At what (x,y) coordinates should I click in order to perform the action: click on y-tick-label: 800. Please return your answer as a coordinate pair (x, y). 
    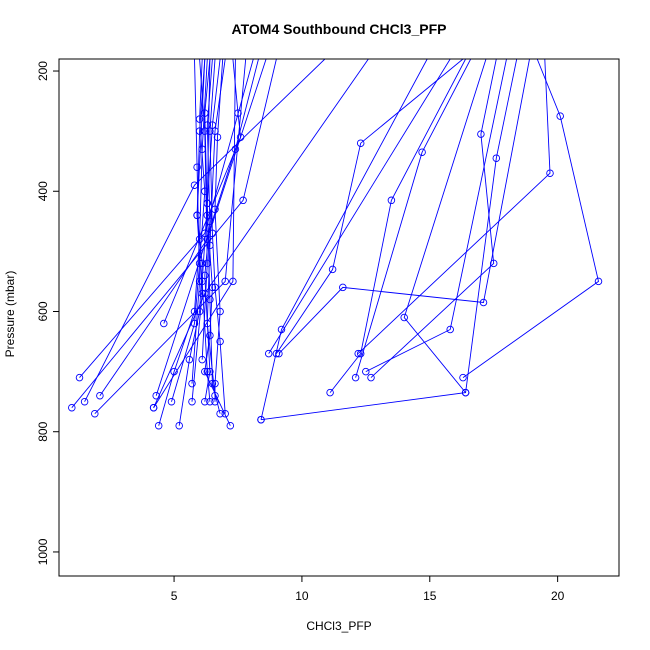
    Looking at the image, I should click on (43, 431).